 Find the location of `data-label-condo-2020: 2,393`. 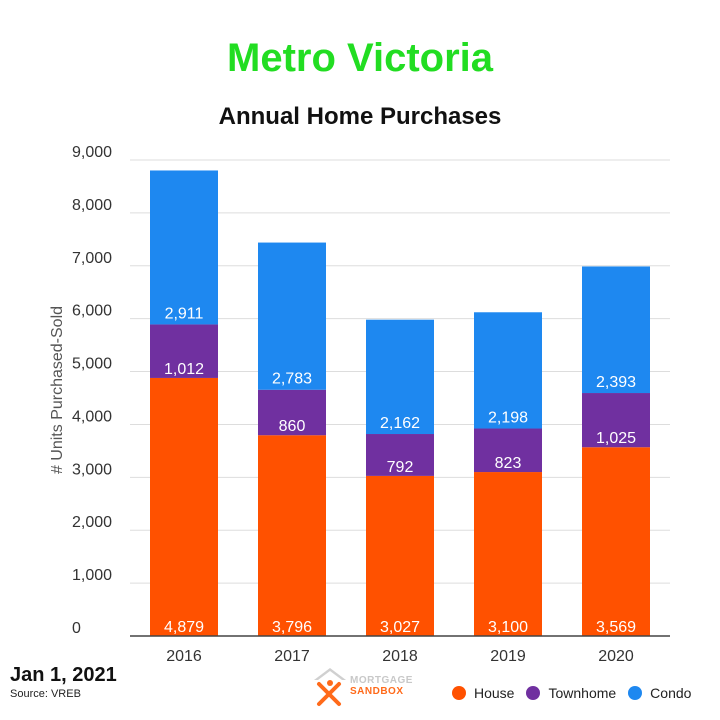

data-label-condo-2020: 2,393 is located at coordinates (616, 382).